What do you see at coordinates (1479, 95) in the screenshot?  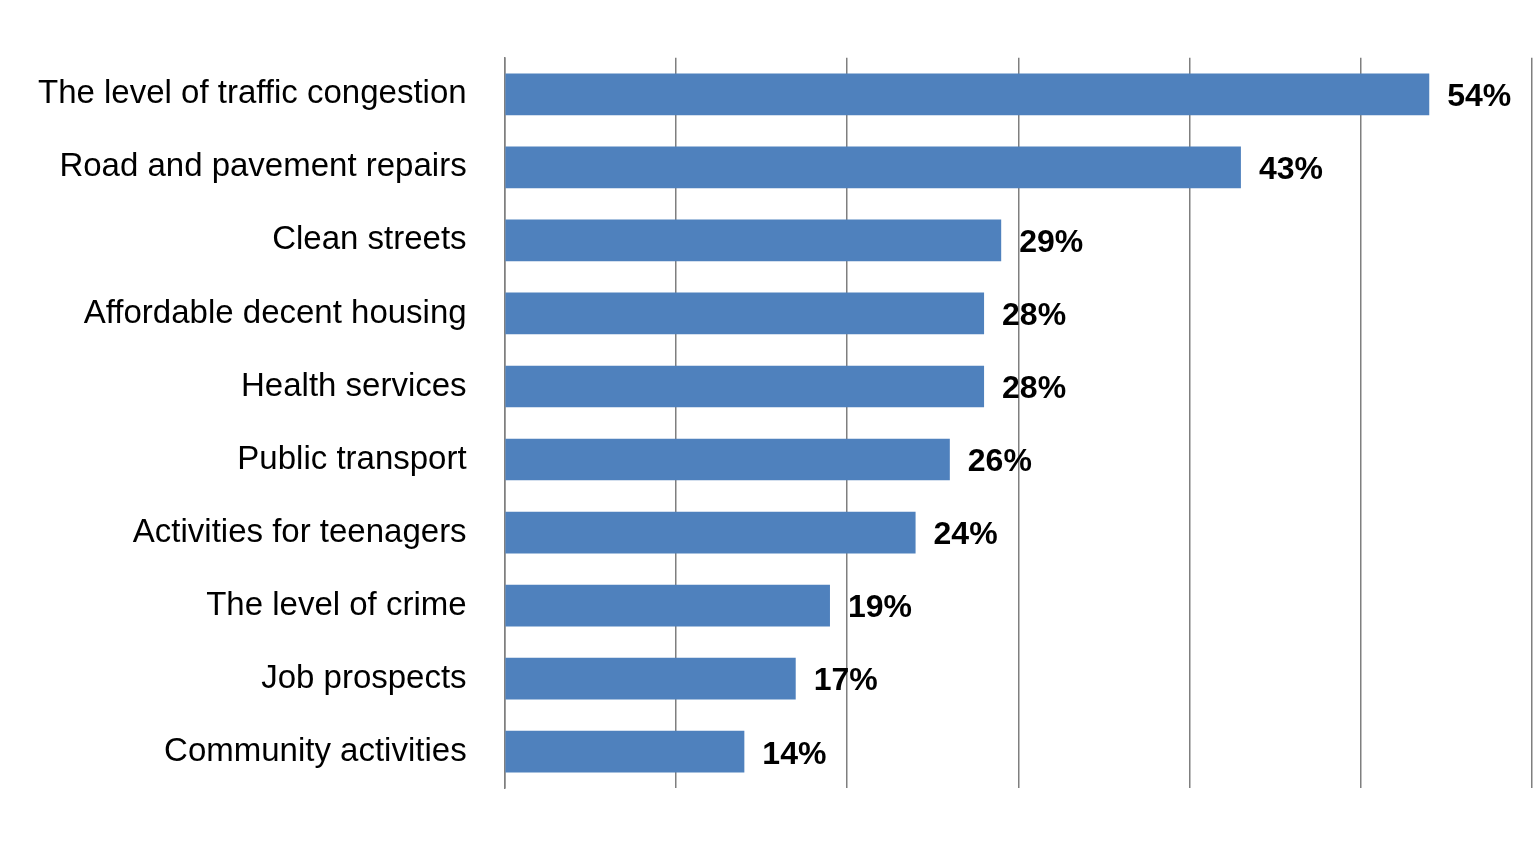 I see `data-label: 54%` at bounding box center [1479, 95].